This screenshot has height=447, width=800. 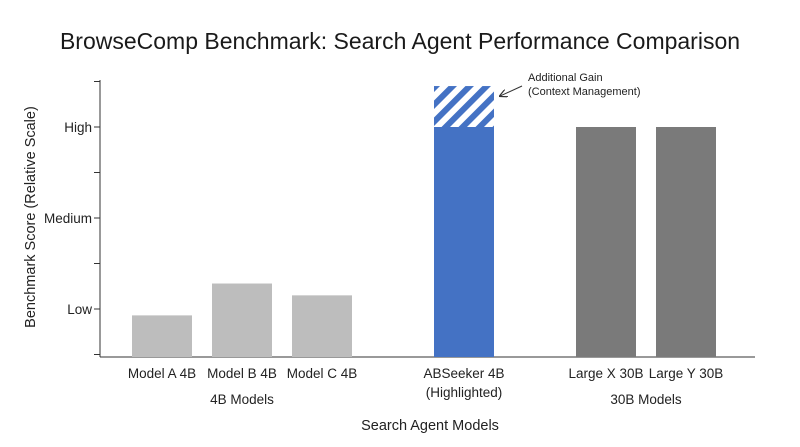 I want to click on annotation-label: Additional Gain, so click(x=565, y=78).